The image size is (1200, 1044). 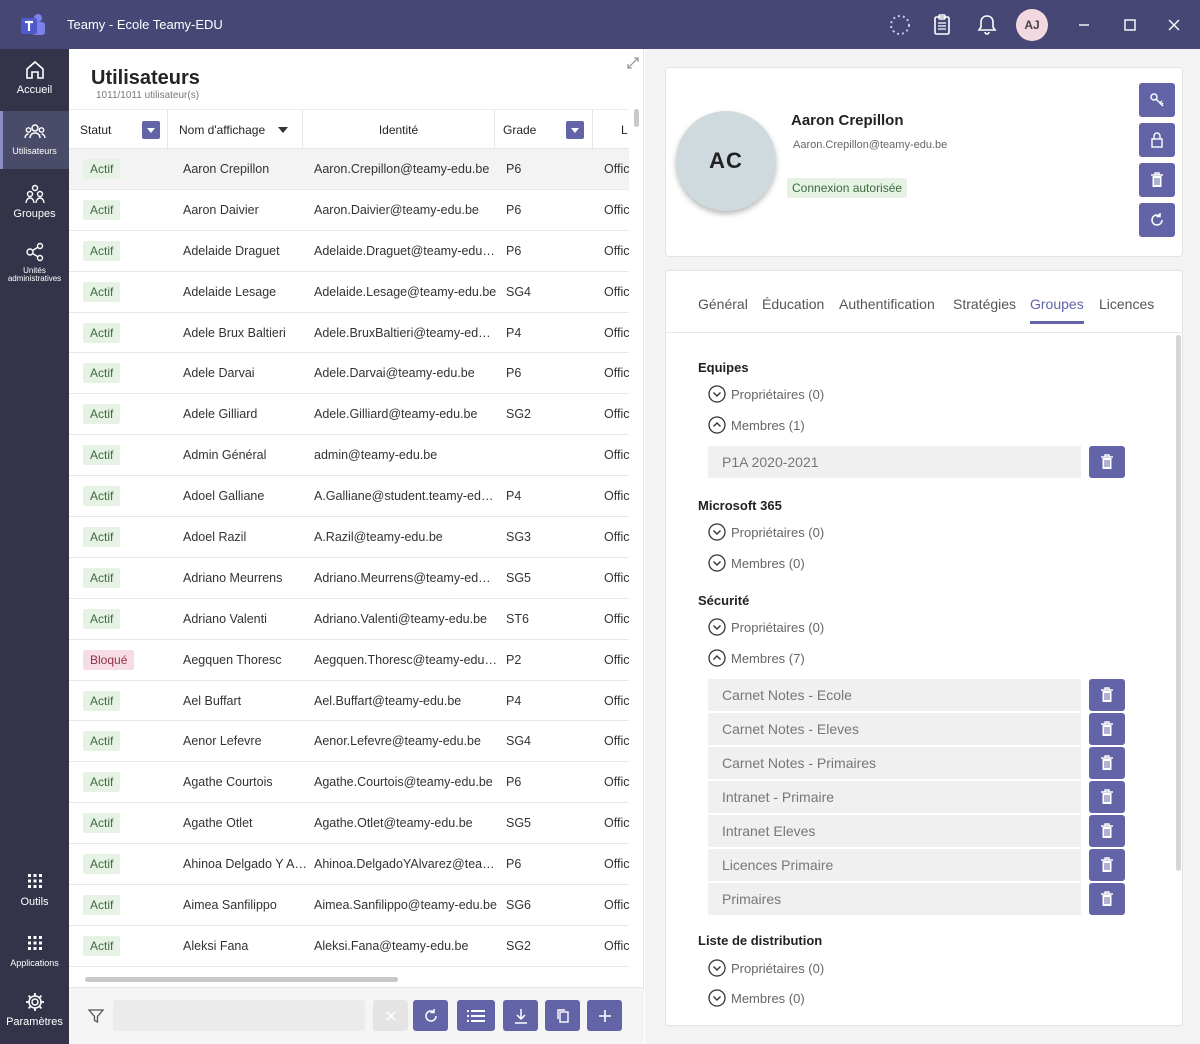 I want to click on copy-button, so click(x=562, y=1015).